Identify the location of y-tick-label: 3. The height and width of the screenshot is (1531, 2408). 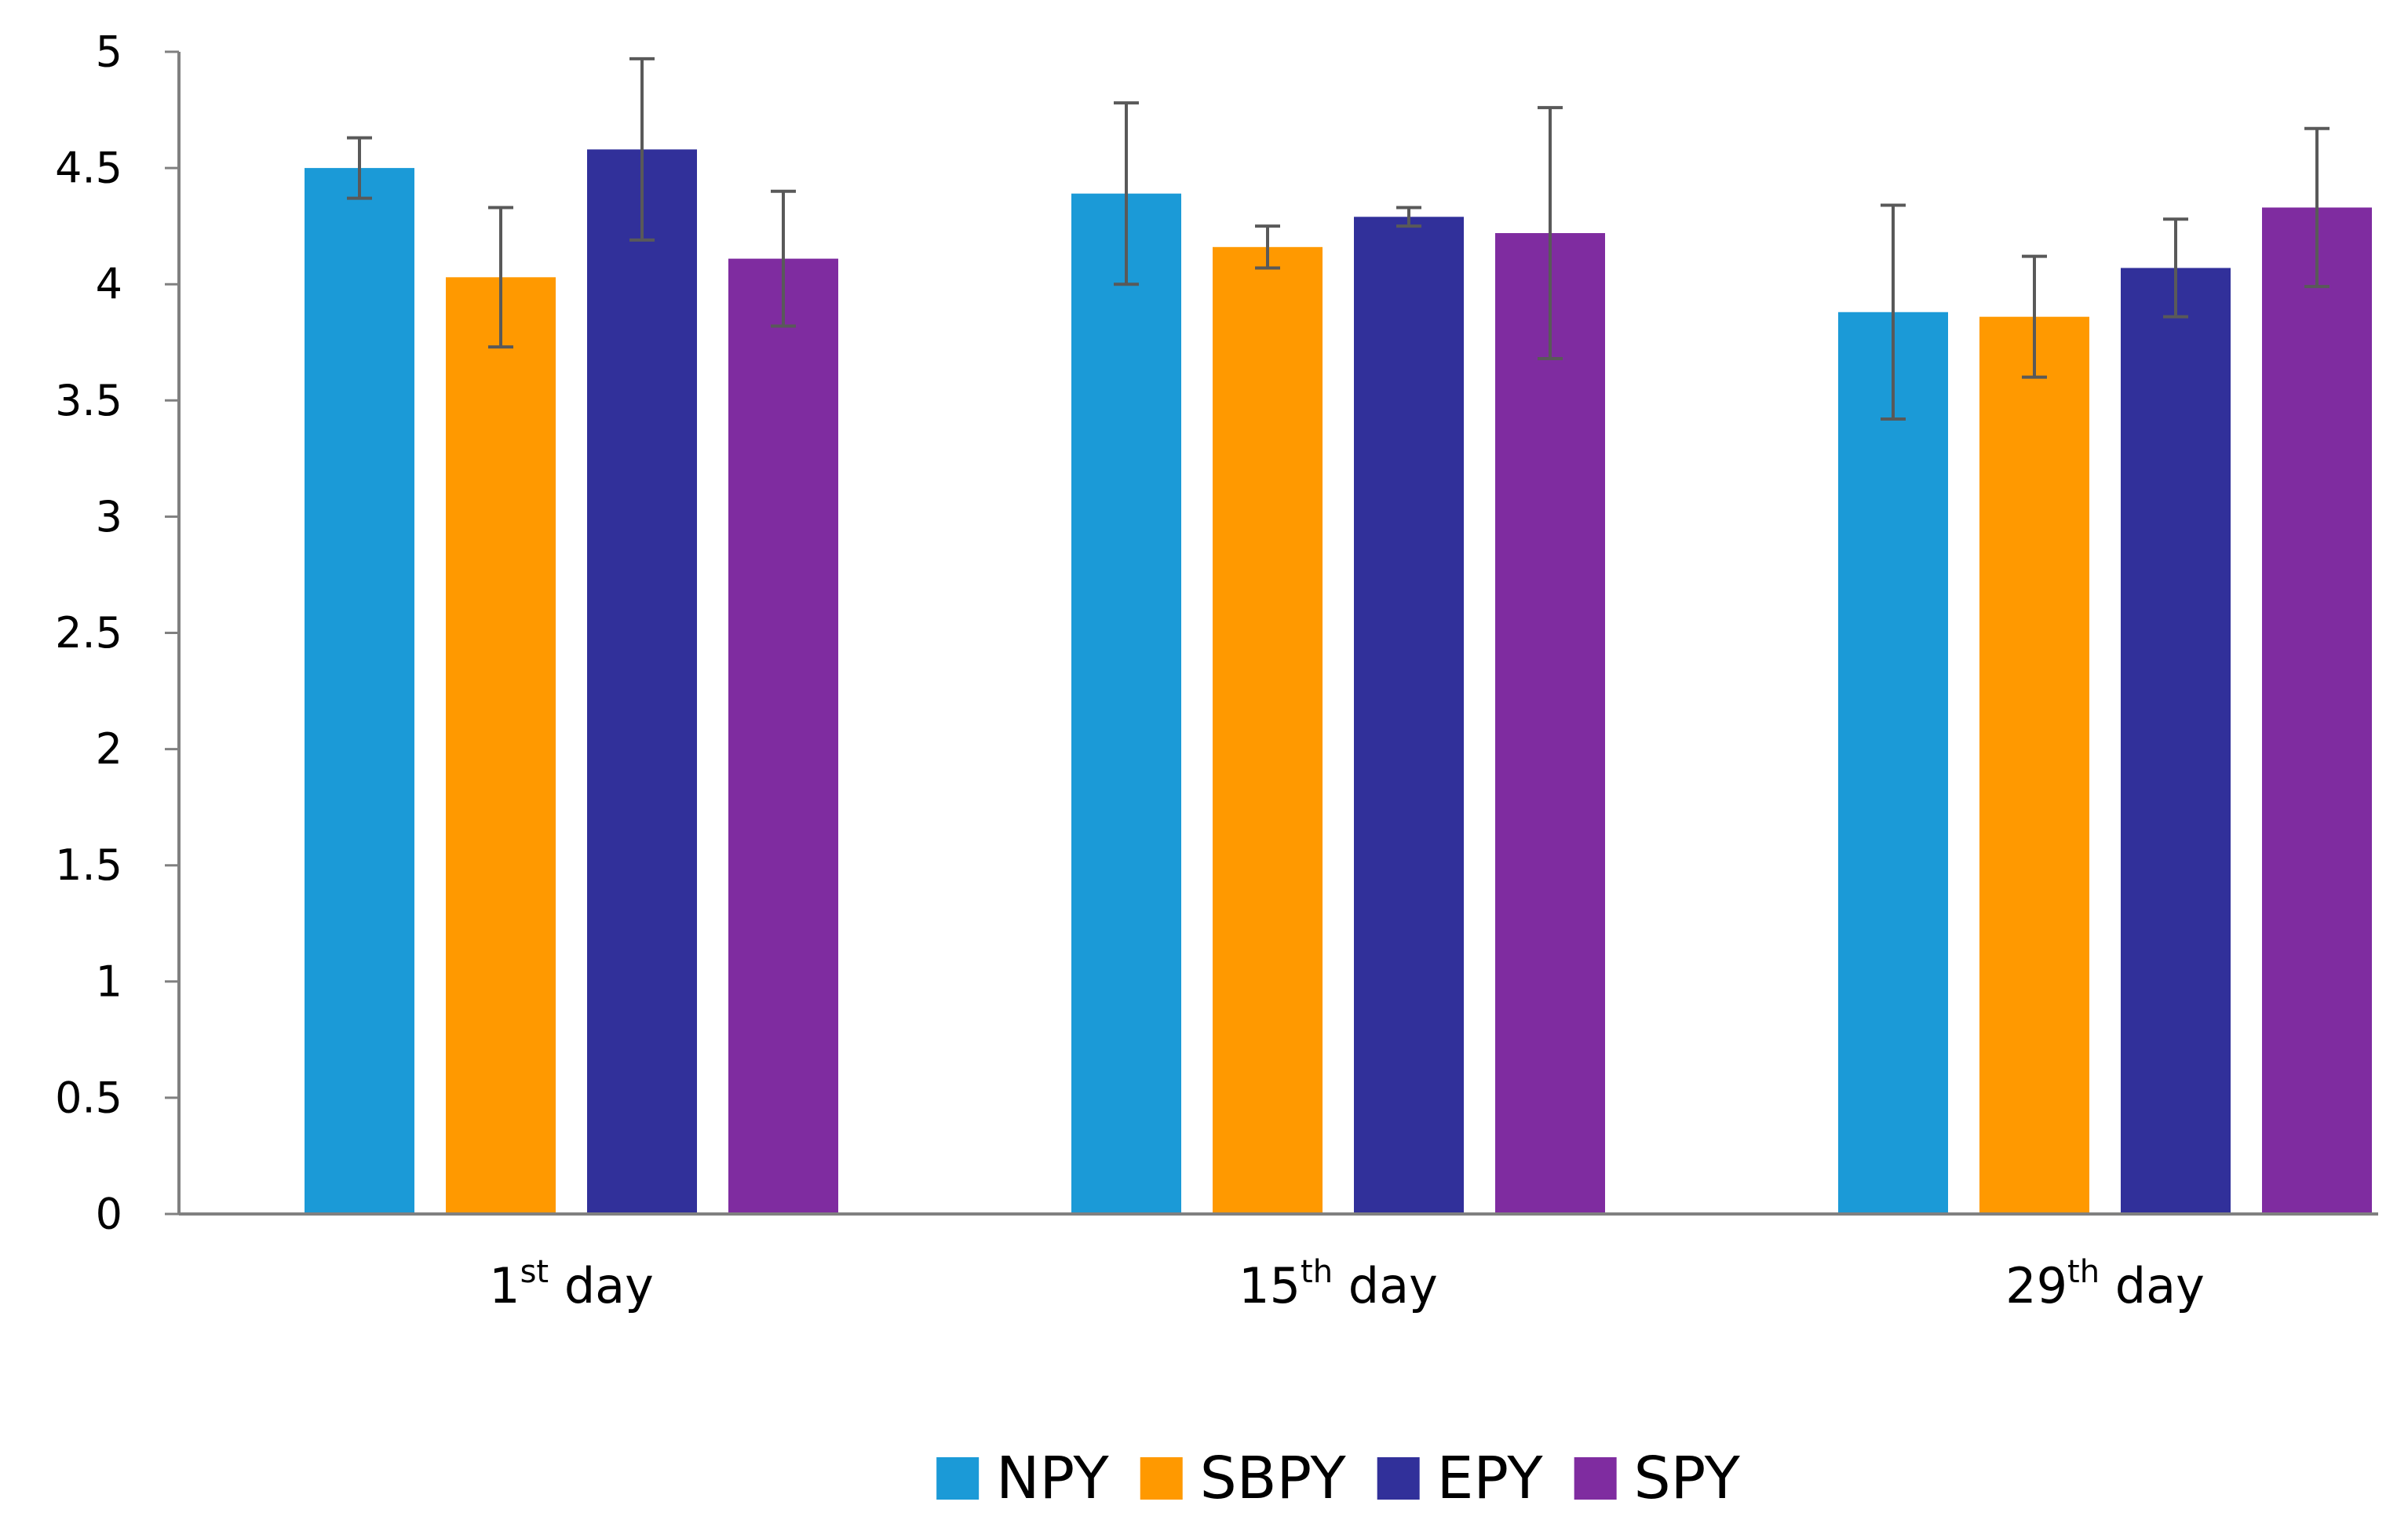
(109, 516).